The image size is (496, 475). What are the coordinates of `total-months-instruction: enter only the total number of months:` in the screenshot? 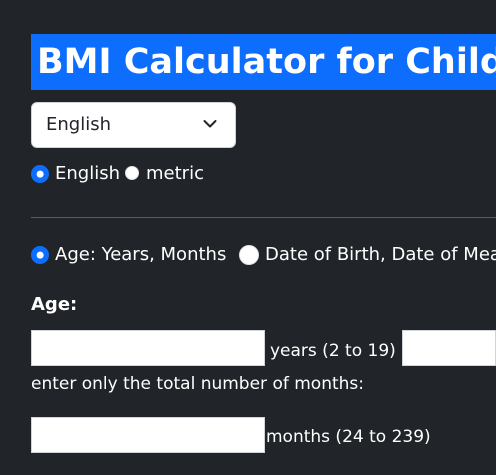 It's located at (197, 384).